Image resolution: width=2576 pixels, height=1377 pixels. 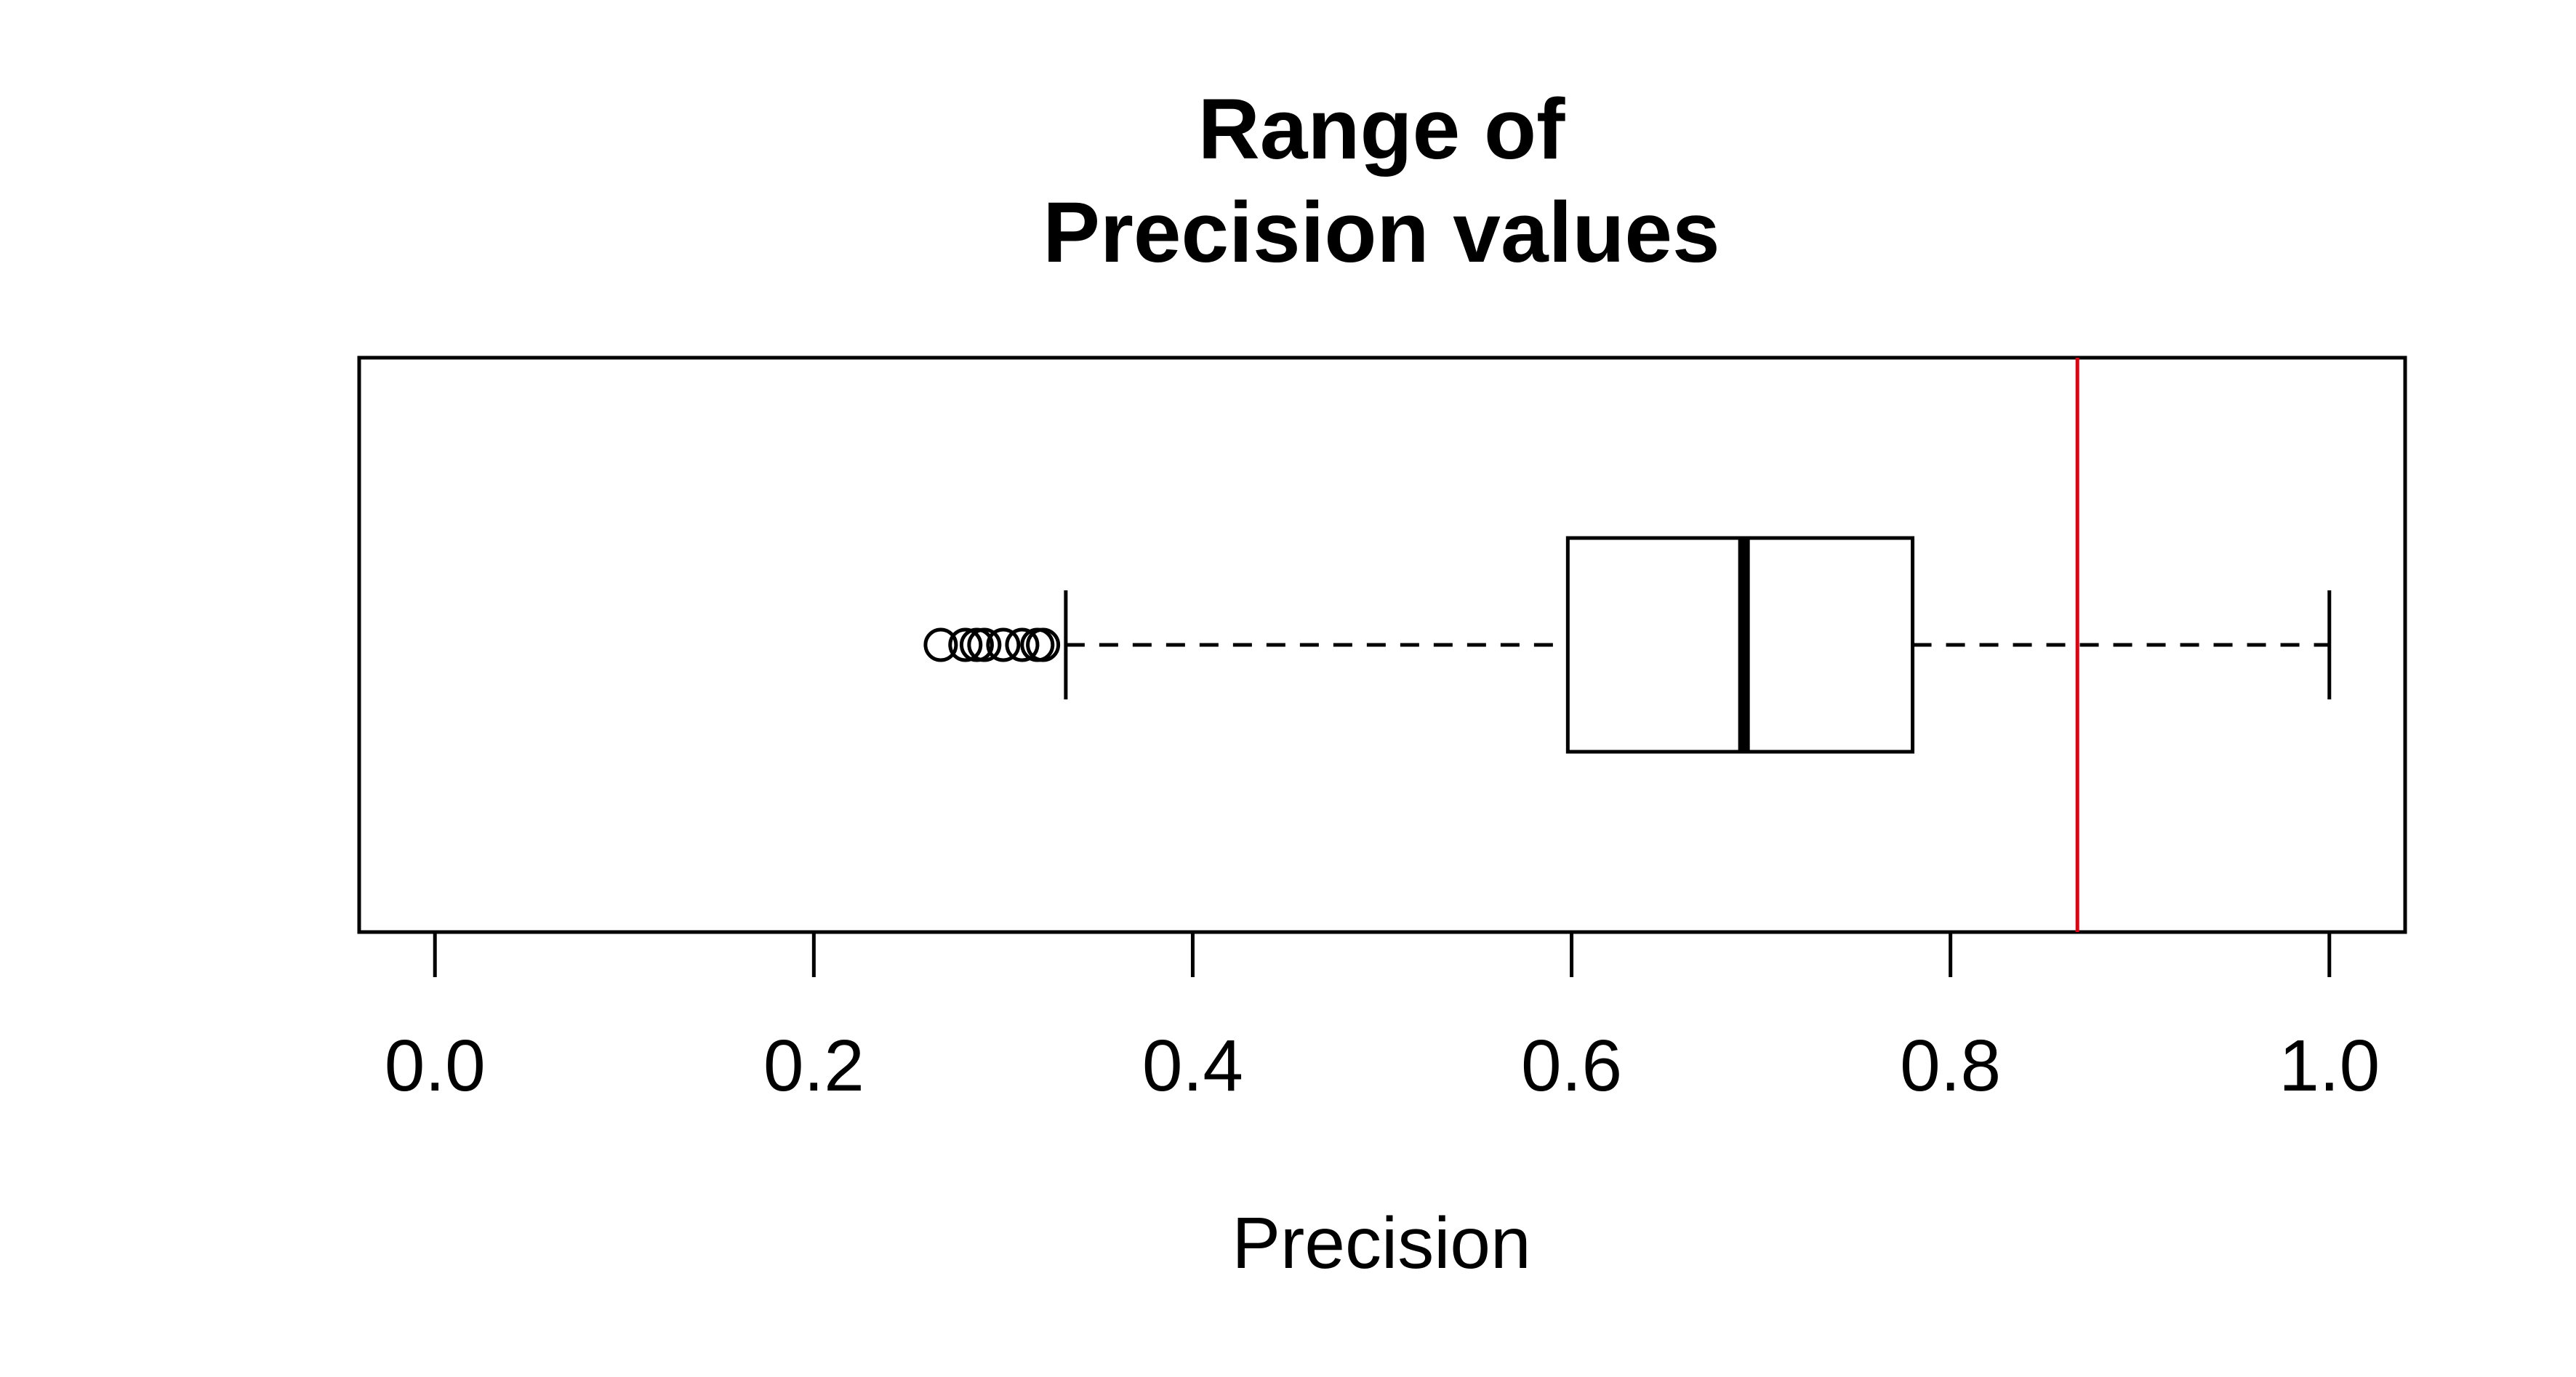 What do you see at coordinates (1950, 1066) in the screenshot?
I see `x-tick-label: 0.8` at bounding box center [1950, 1066].